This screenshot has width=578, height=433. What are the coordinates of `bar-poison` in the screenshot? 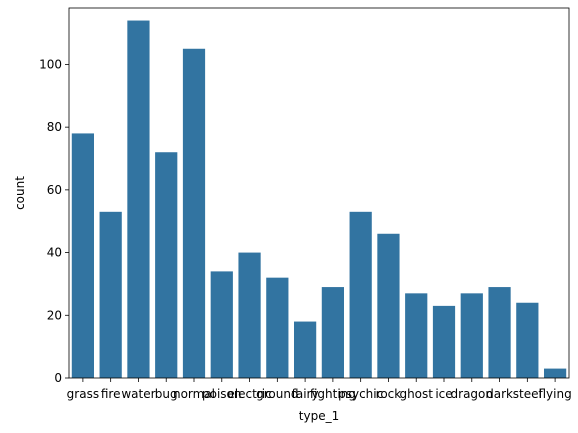 It's located at (221, 324).